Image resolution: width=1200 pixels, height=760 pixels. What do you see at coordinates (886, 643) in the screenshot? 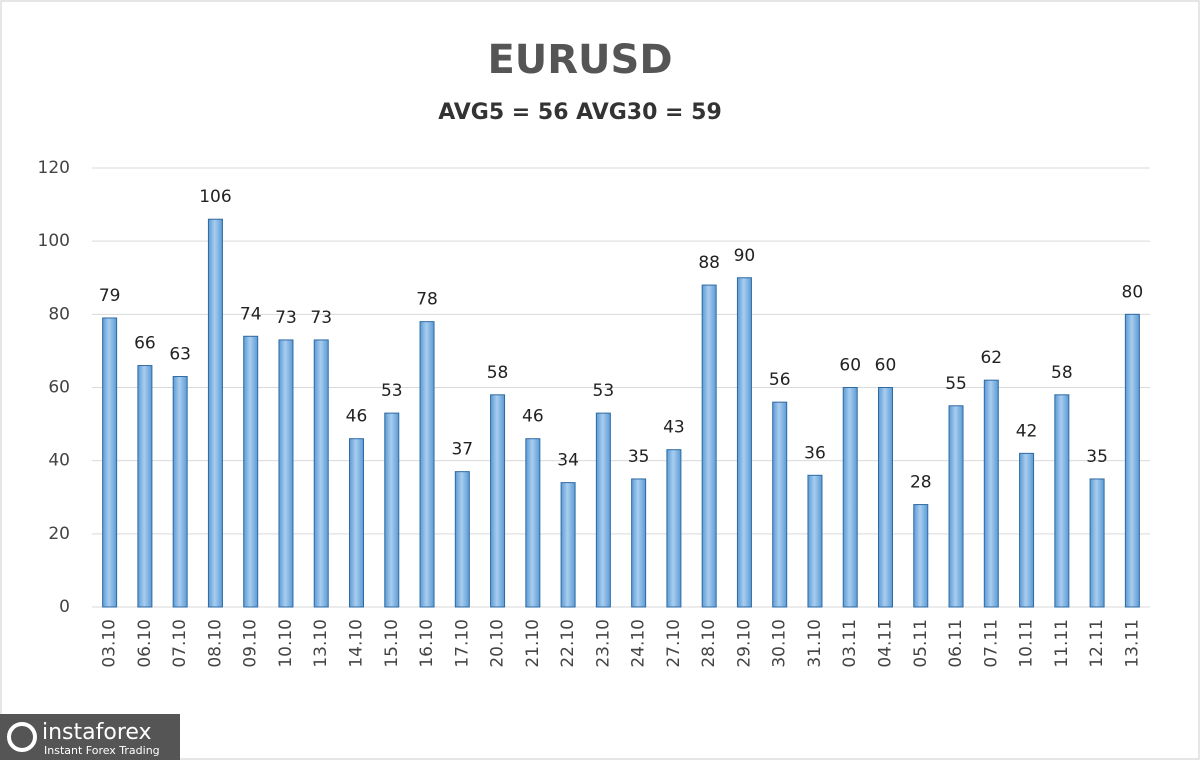
I see `x-tick-label: 04.11` at bounding box center [886, 643].